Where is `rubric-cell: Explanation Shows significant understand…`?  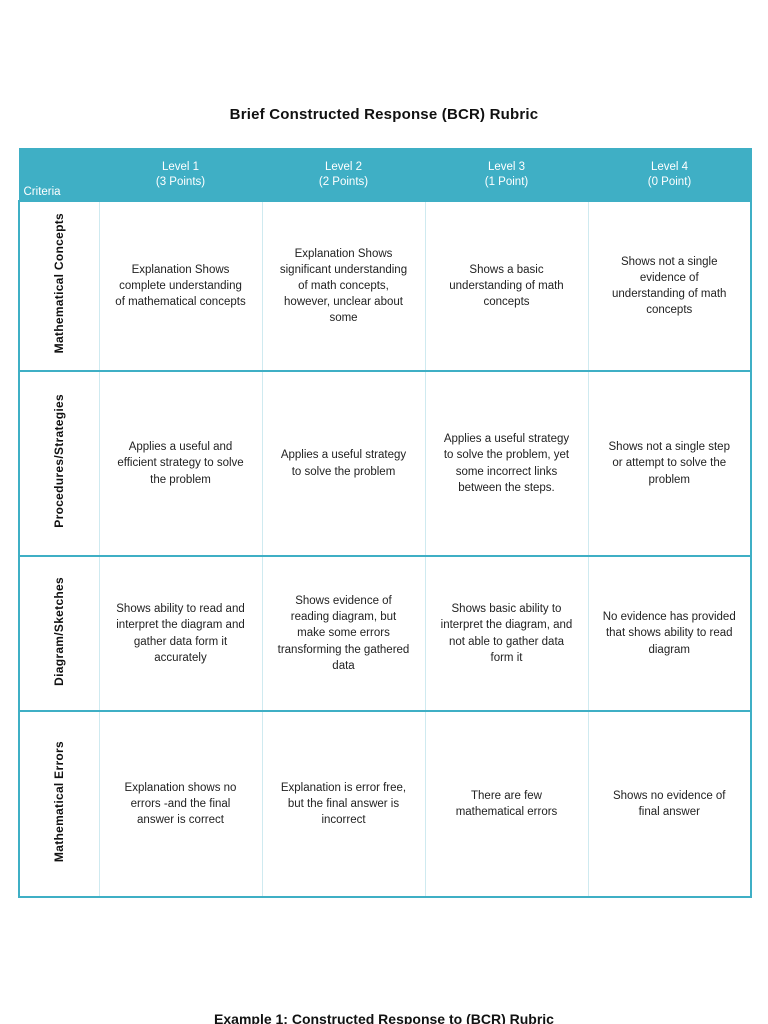 rubric-cell: Explanation Shows significant understand… is located at coordinates (343, 286).